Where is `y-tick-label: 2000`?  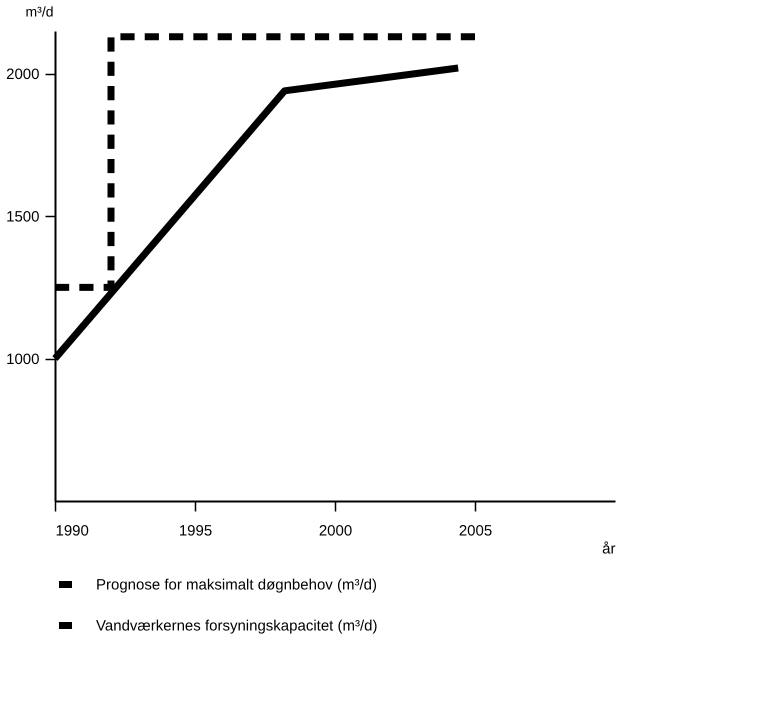 y-tick-label: 2000 is located at coordinates (23, 75).